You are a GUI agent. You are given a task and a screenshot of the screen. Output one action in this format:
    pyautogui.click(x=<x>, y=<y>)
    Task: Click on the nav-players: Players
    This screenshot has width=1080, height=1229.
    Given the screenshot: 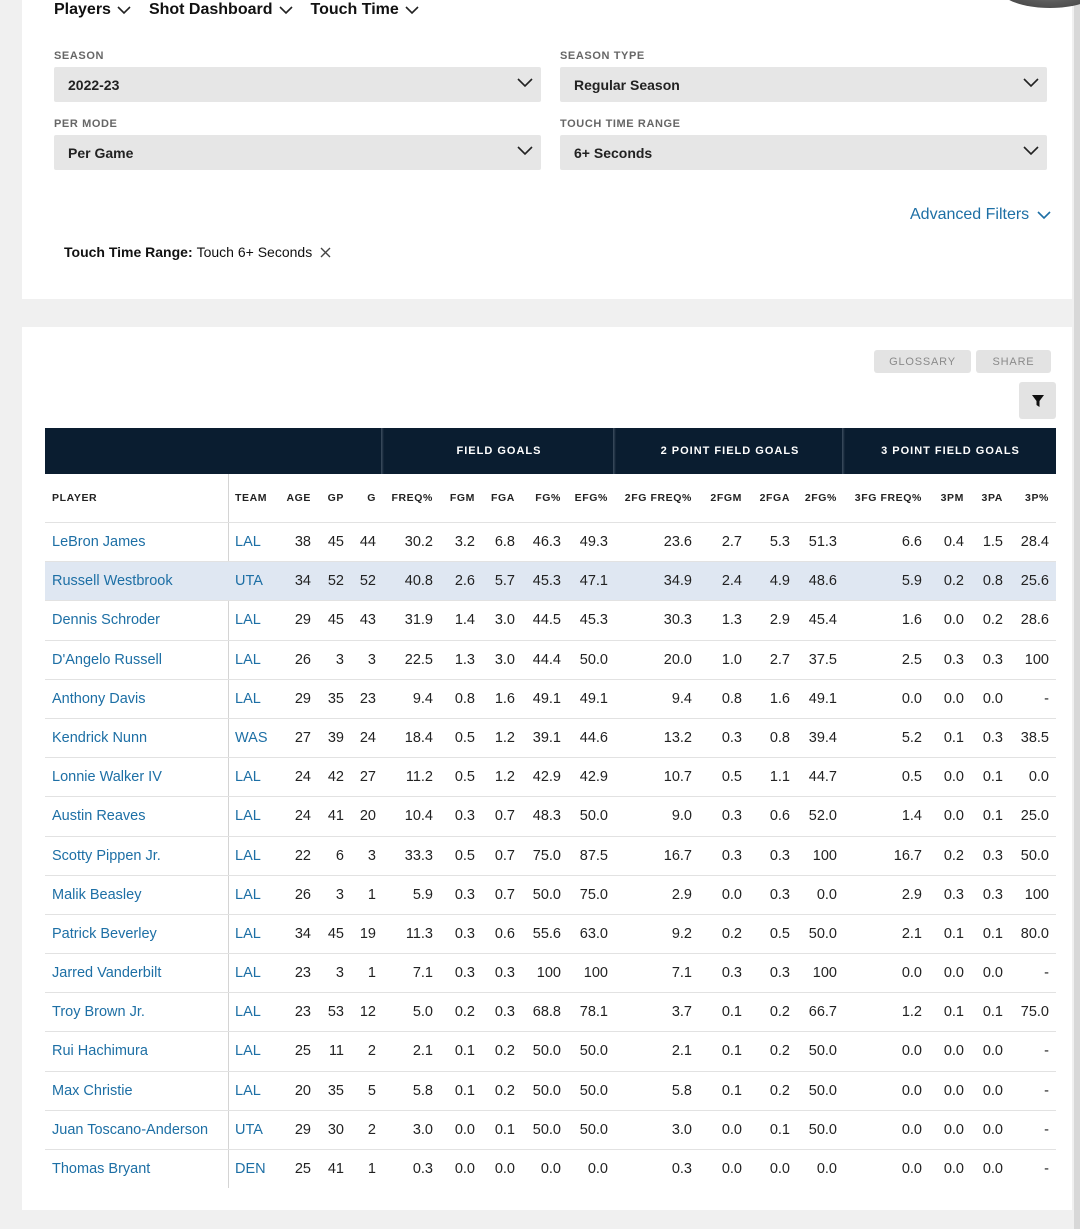 What is the action you would take?
    pyautogui.click(x=92, y=10)
    